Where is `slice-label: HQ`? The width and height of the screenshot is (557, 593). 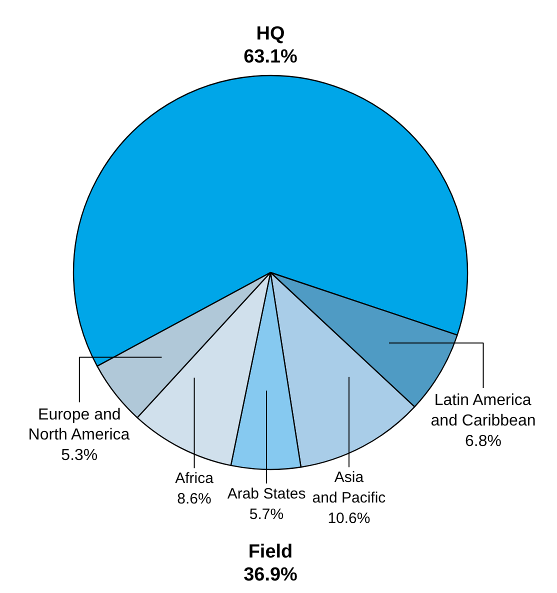 slice-label: HQ is located at coordinates (270, 33).